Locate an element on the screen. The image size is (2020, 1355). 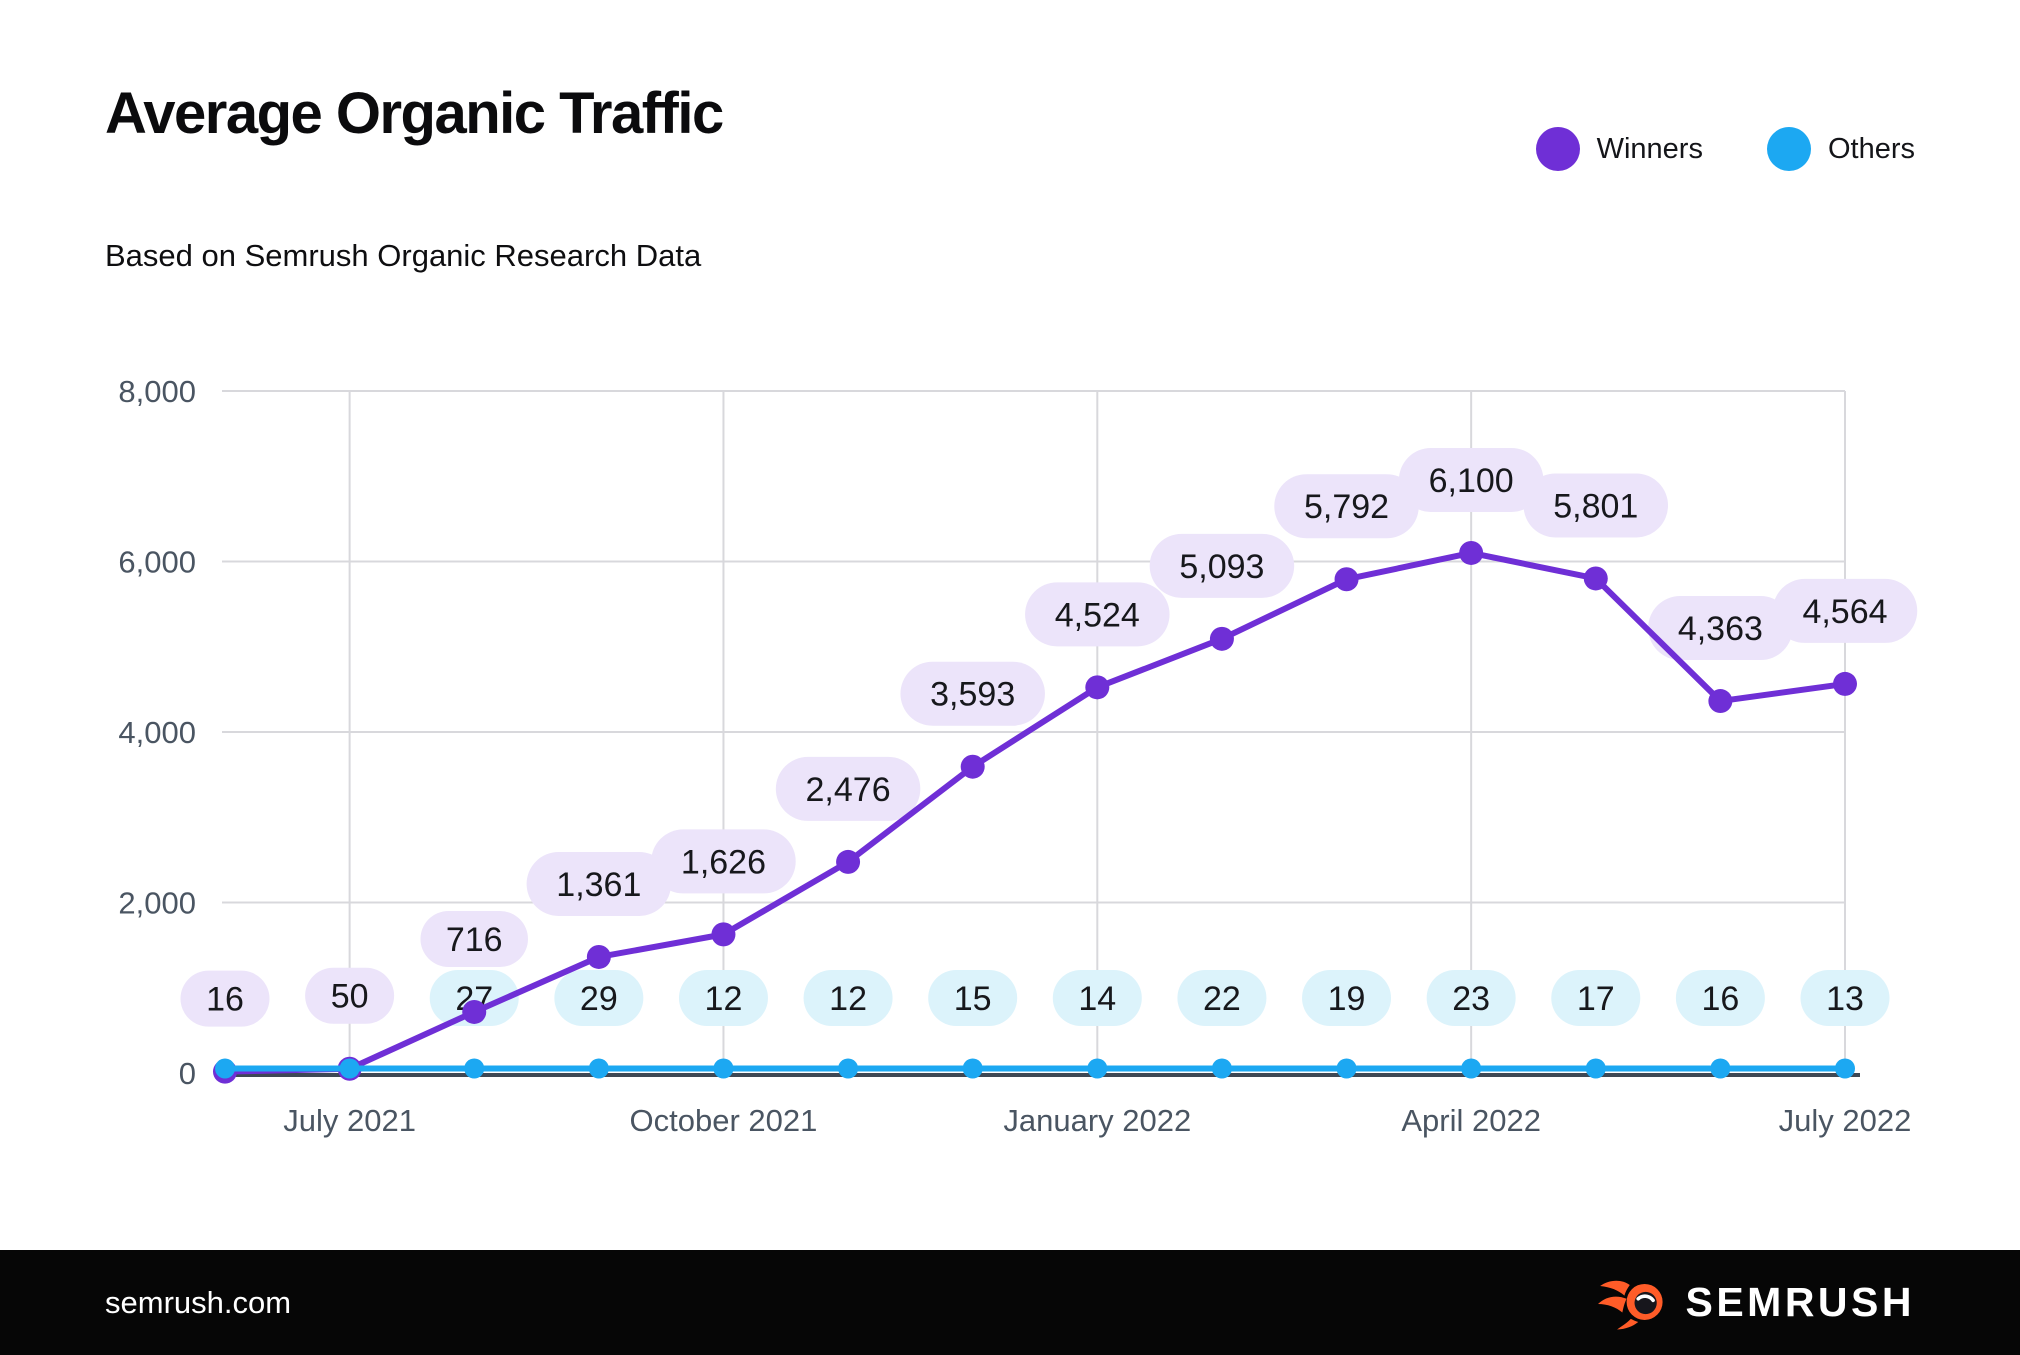
others-value-label: 17 is located at coordinates (1596, 999).